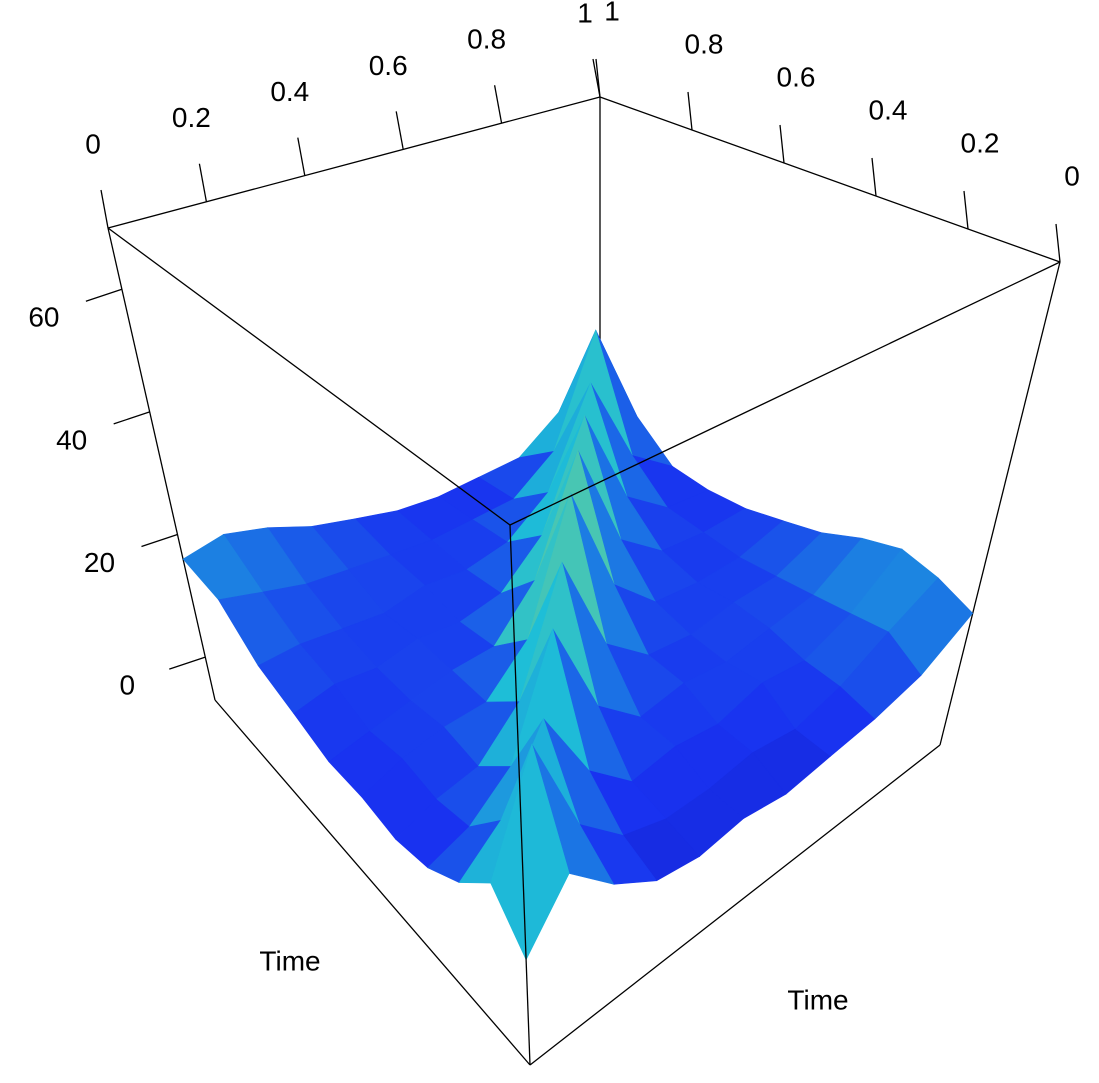 The image size is (1099, 1083). Describe the element at coordinates (704, 43) in the screenshot. I see `y-tick-label: 0.8` at that location.